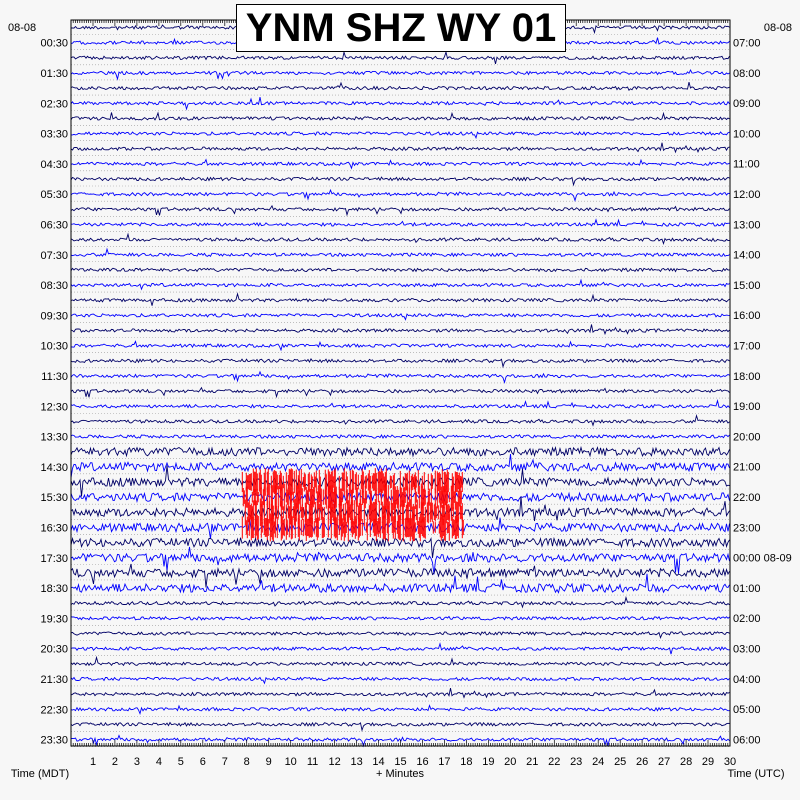  I want to click on right-time-label: 06:00, so click(747, 740).